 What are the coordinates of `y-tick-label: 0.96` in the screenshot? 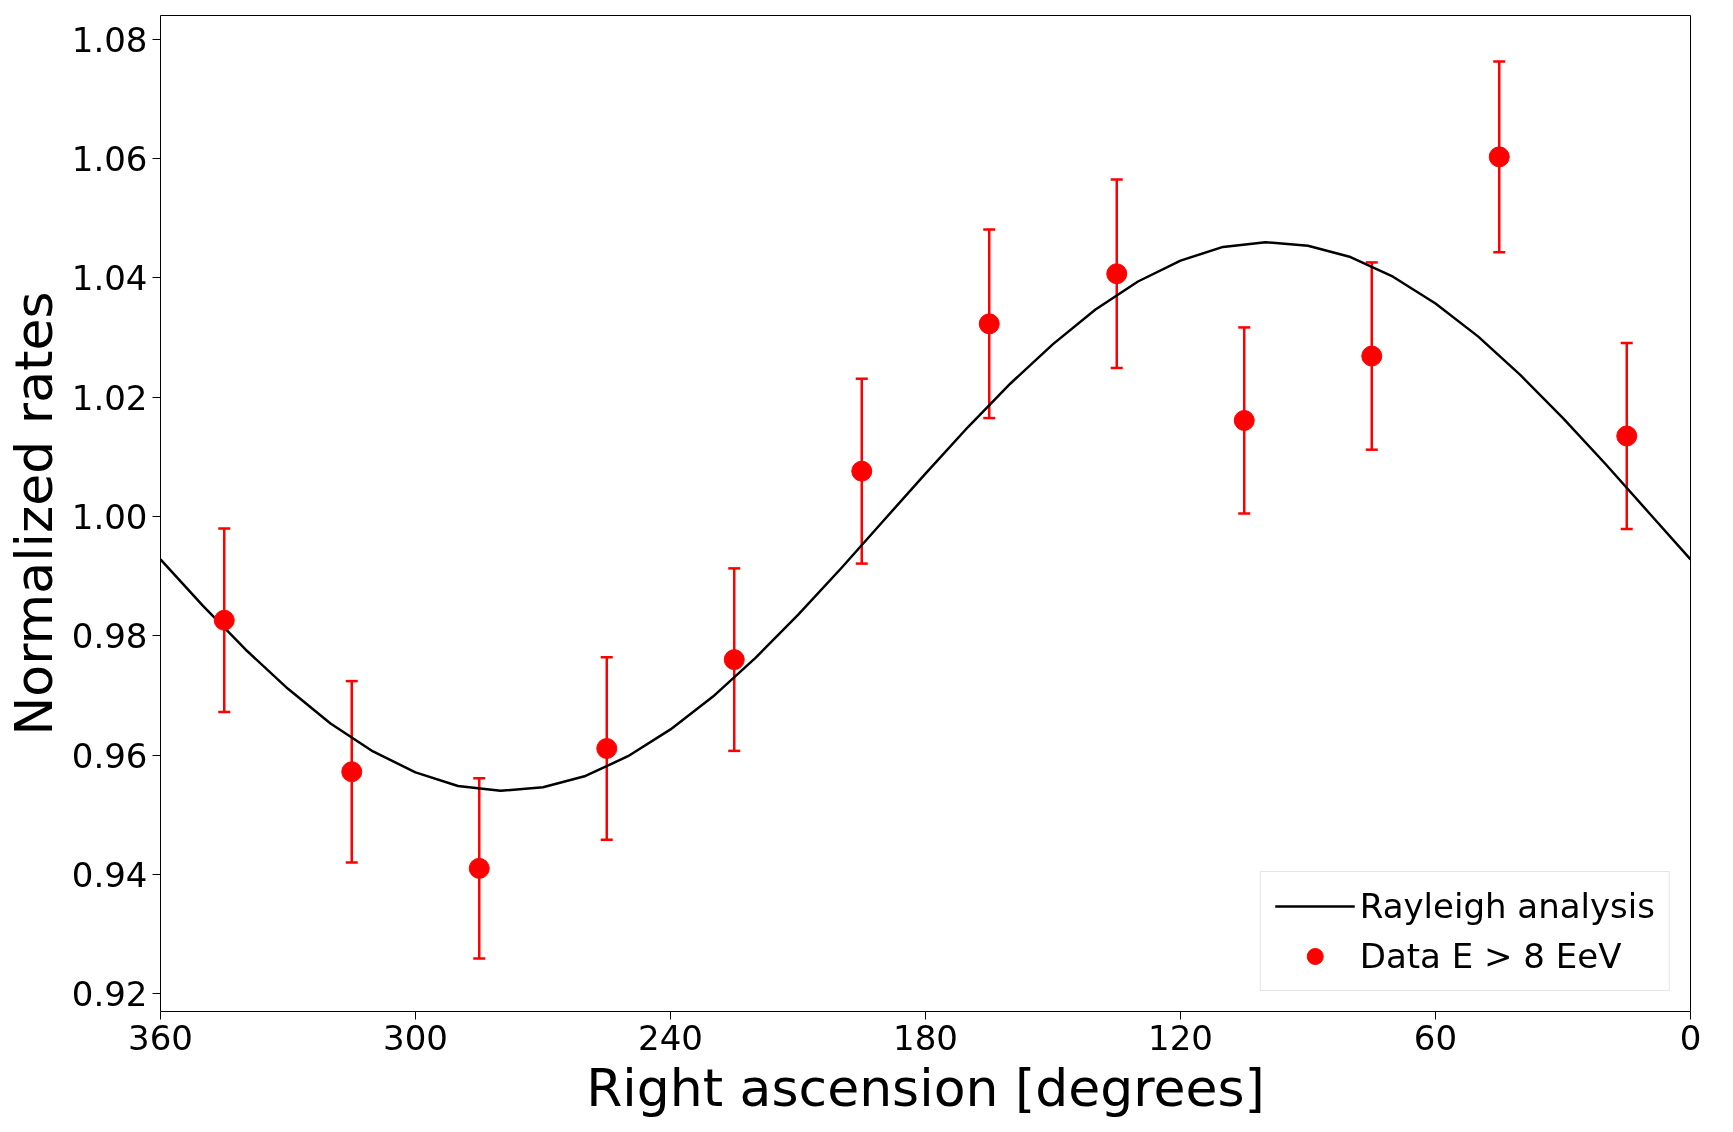 It's located at (109, 755).